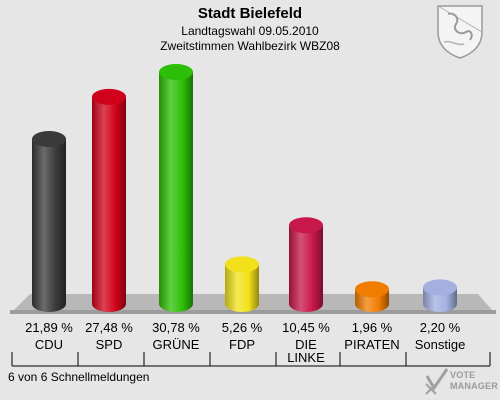  What do you see at coordinates (250, 13) in the screenshot?
I see `chart-title: Stadt Bielefeld` at bounding box center [250, 13].